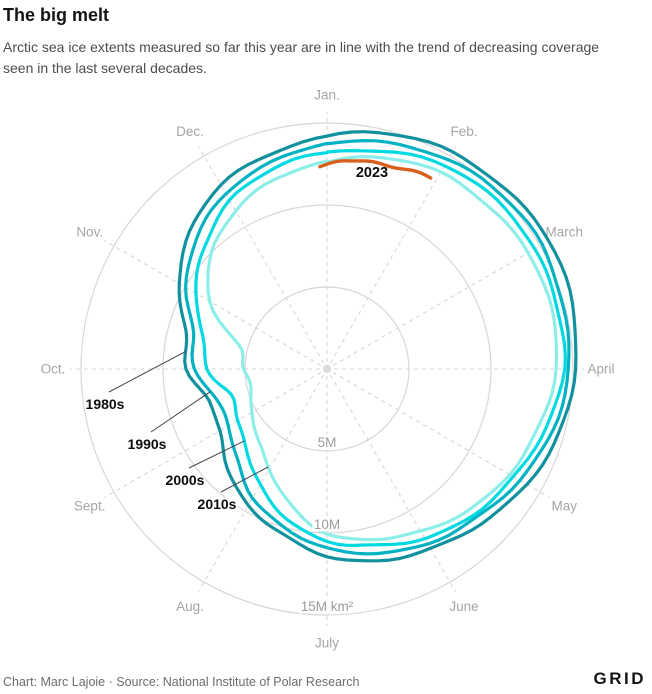 The height and width of the screenshot is (694, 652). Describe the element at coordinates (463, 131) in the screenshot. I see `month-label-feb: Feb.` at that location.